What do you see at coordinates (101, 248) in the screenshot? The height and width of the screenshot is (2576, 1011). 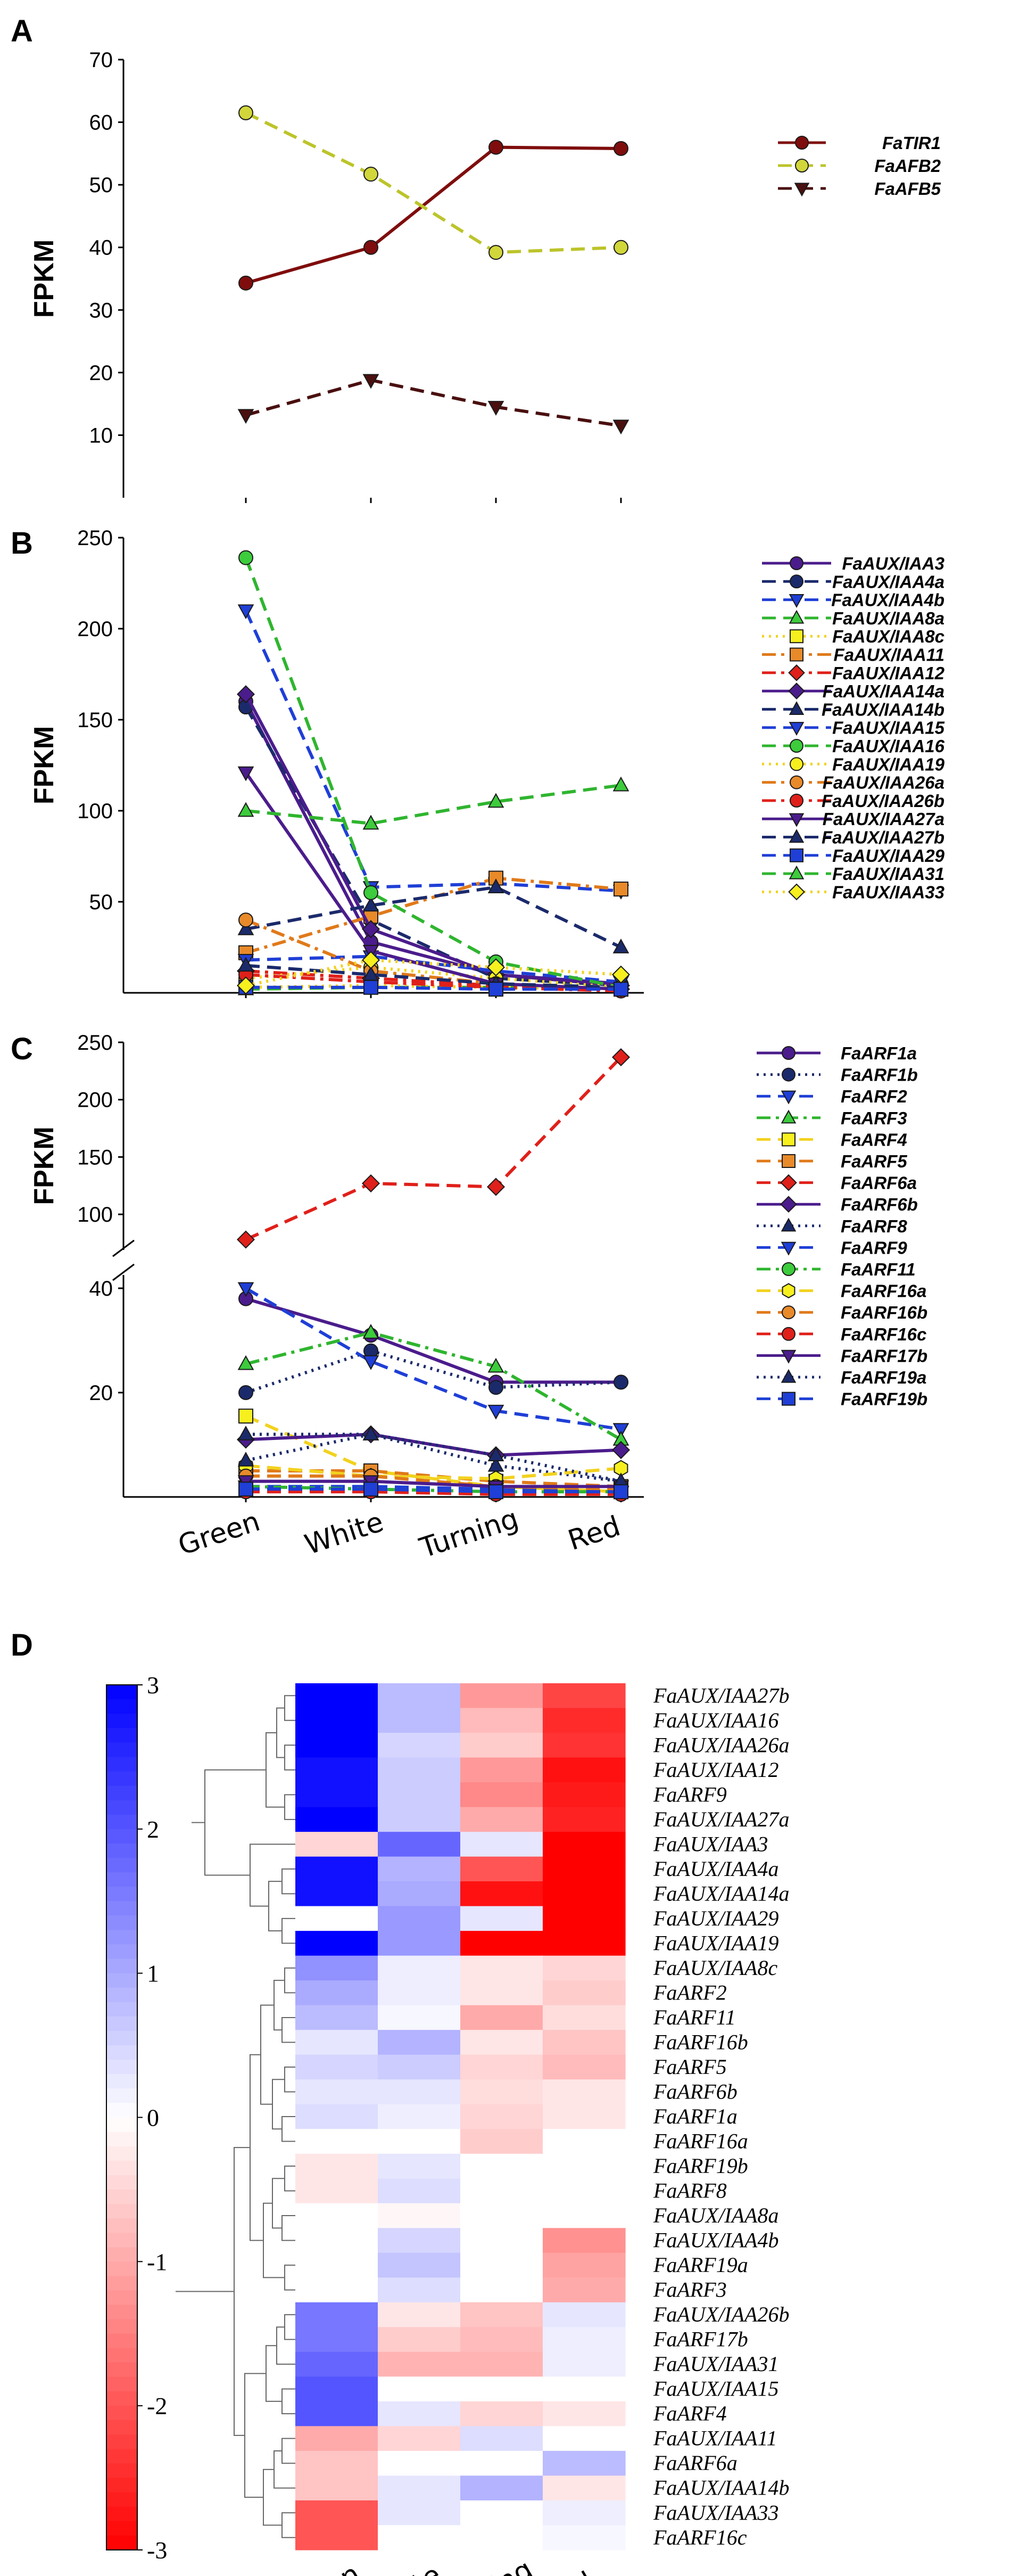 I see `y-tick-label-40: 40` at bounding box center [101, 248].